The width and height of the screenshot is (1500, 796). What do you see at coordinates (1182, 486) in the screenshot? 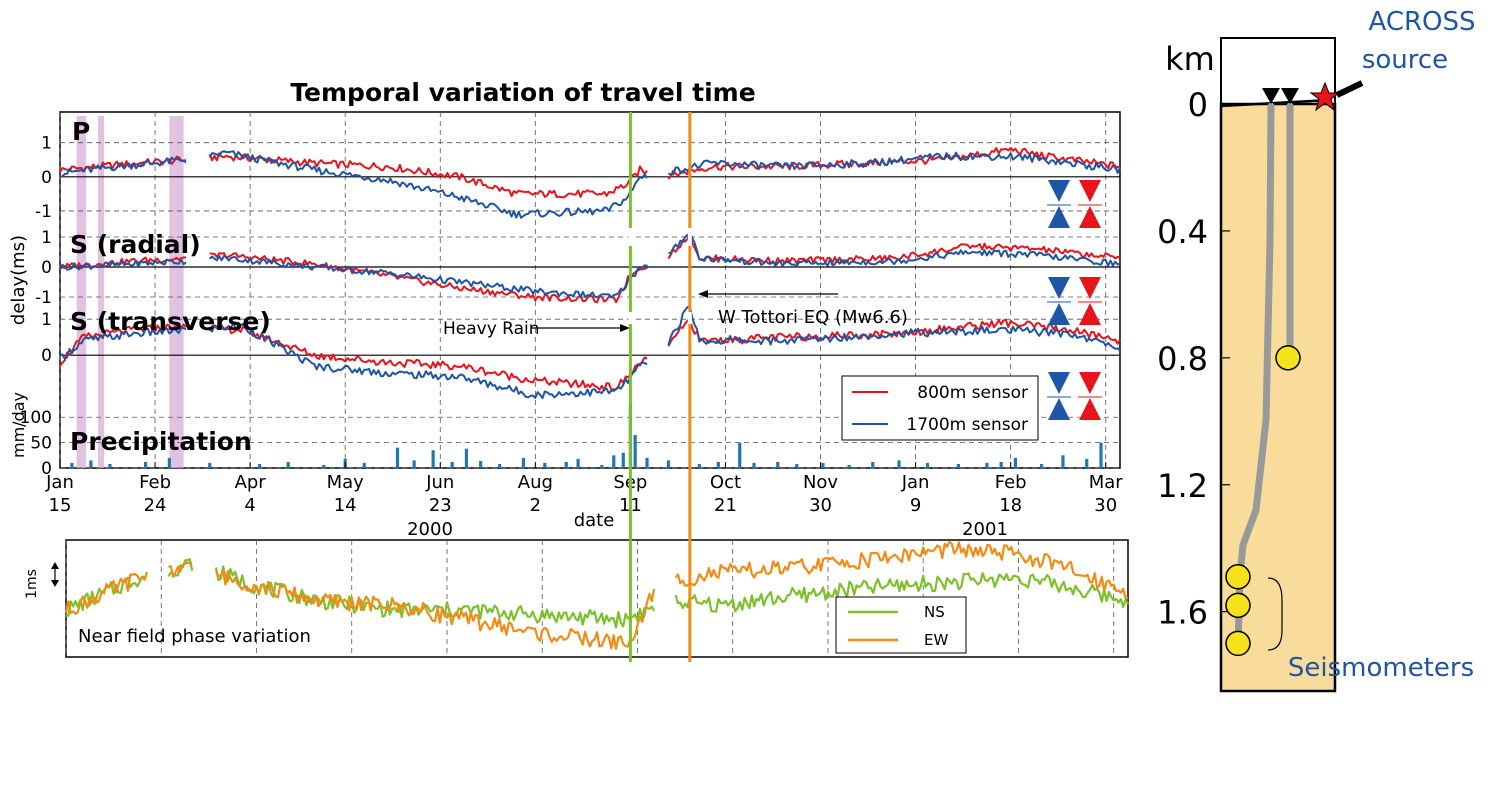
I see `depth-tick-label: 1.2` at bounding box center [1182, 486].